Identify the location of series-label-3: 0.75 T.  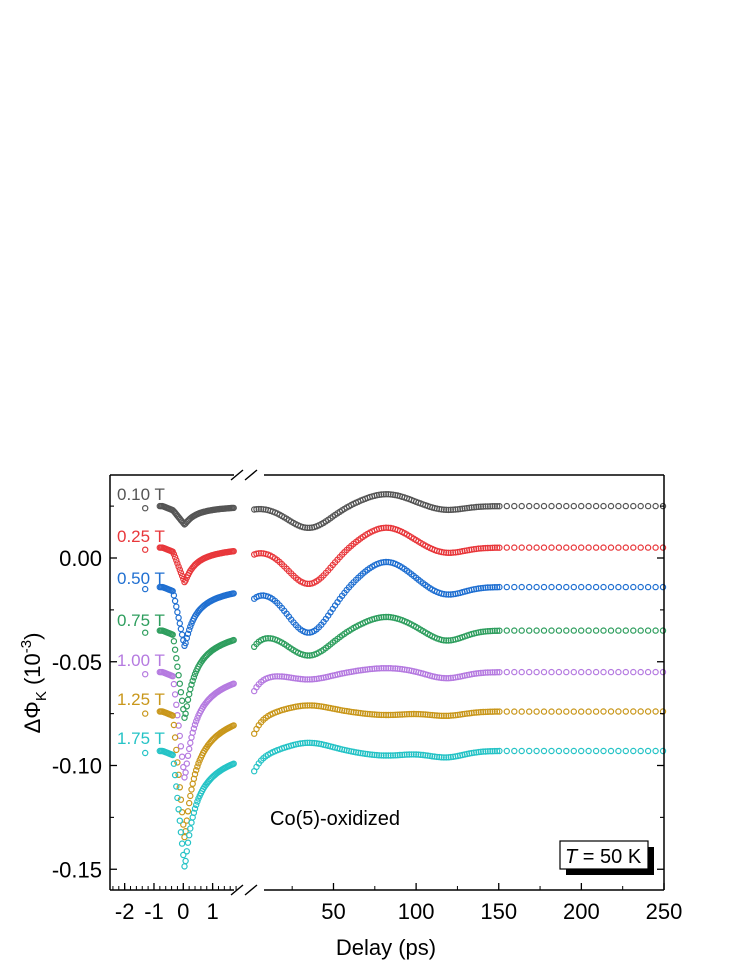
(141, 620).